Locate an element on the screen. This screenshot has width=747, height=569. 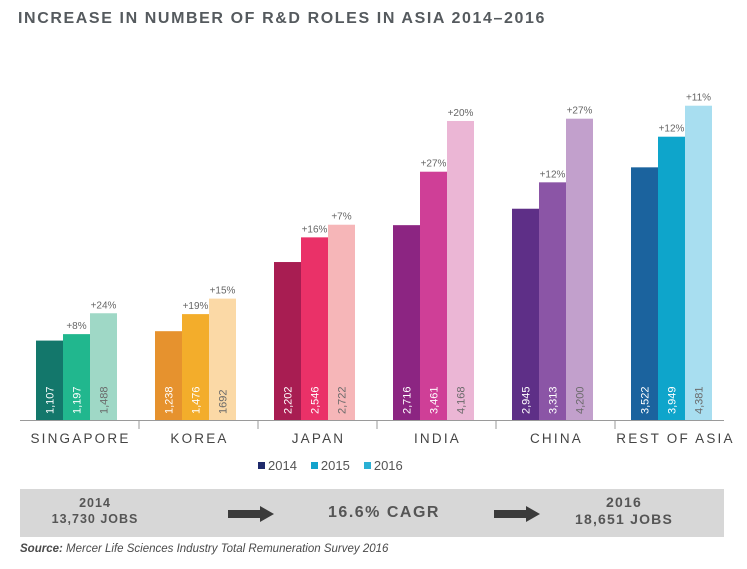
bar-china-2014 is located at coordinates (525, 314).